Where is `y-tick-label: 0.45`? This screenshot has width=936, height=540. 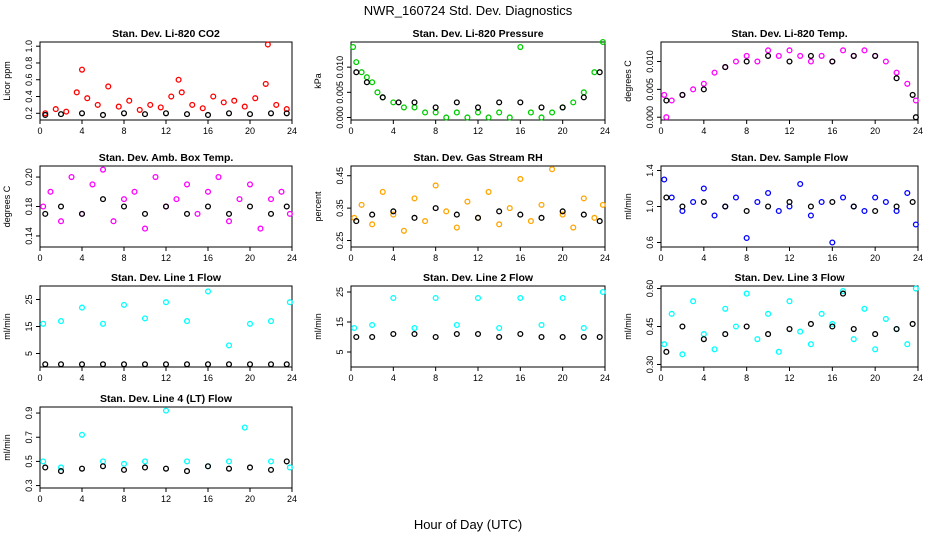 y-tick-label: 0.45 is located at coordinates (340, 176).